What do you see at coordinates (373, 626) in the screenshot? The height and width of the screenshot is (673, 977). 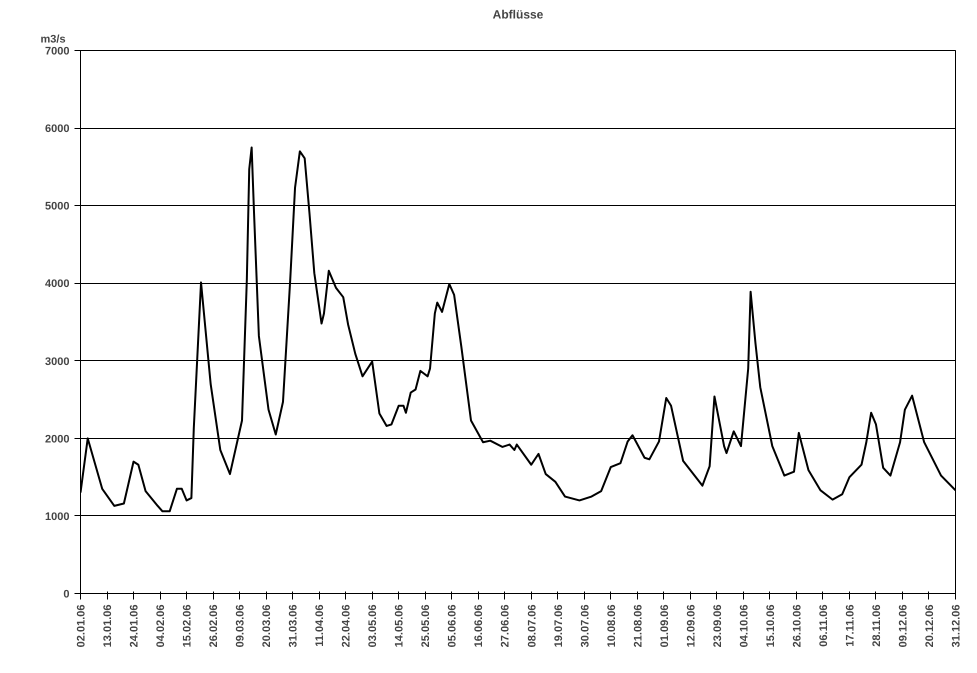 I see `x-tick-label: 03.05.06` at bounding box center [373, 626].